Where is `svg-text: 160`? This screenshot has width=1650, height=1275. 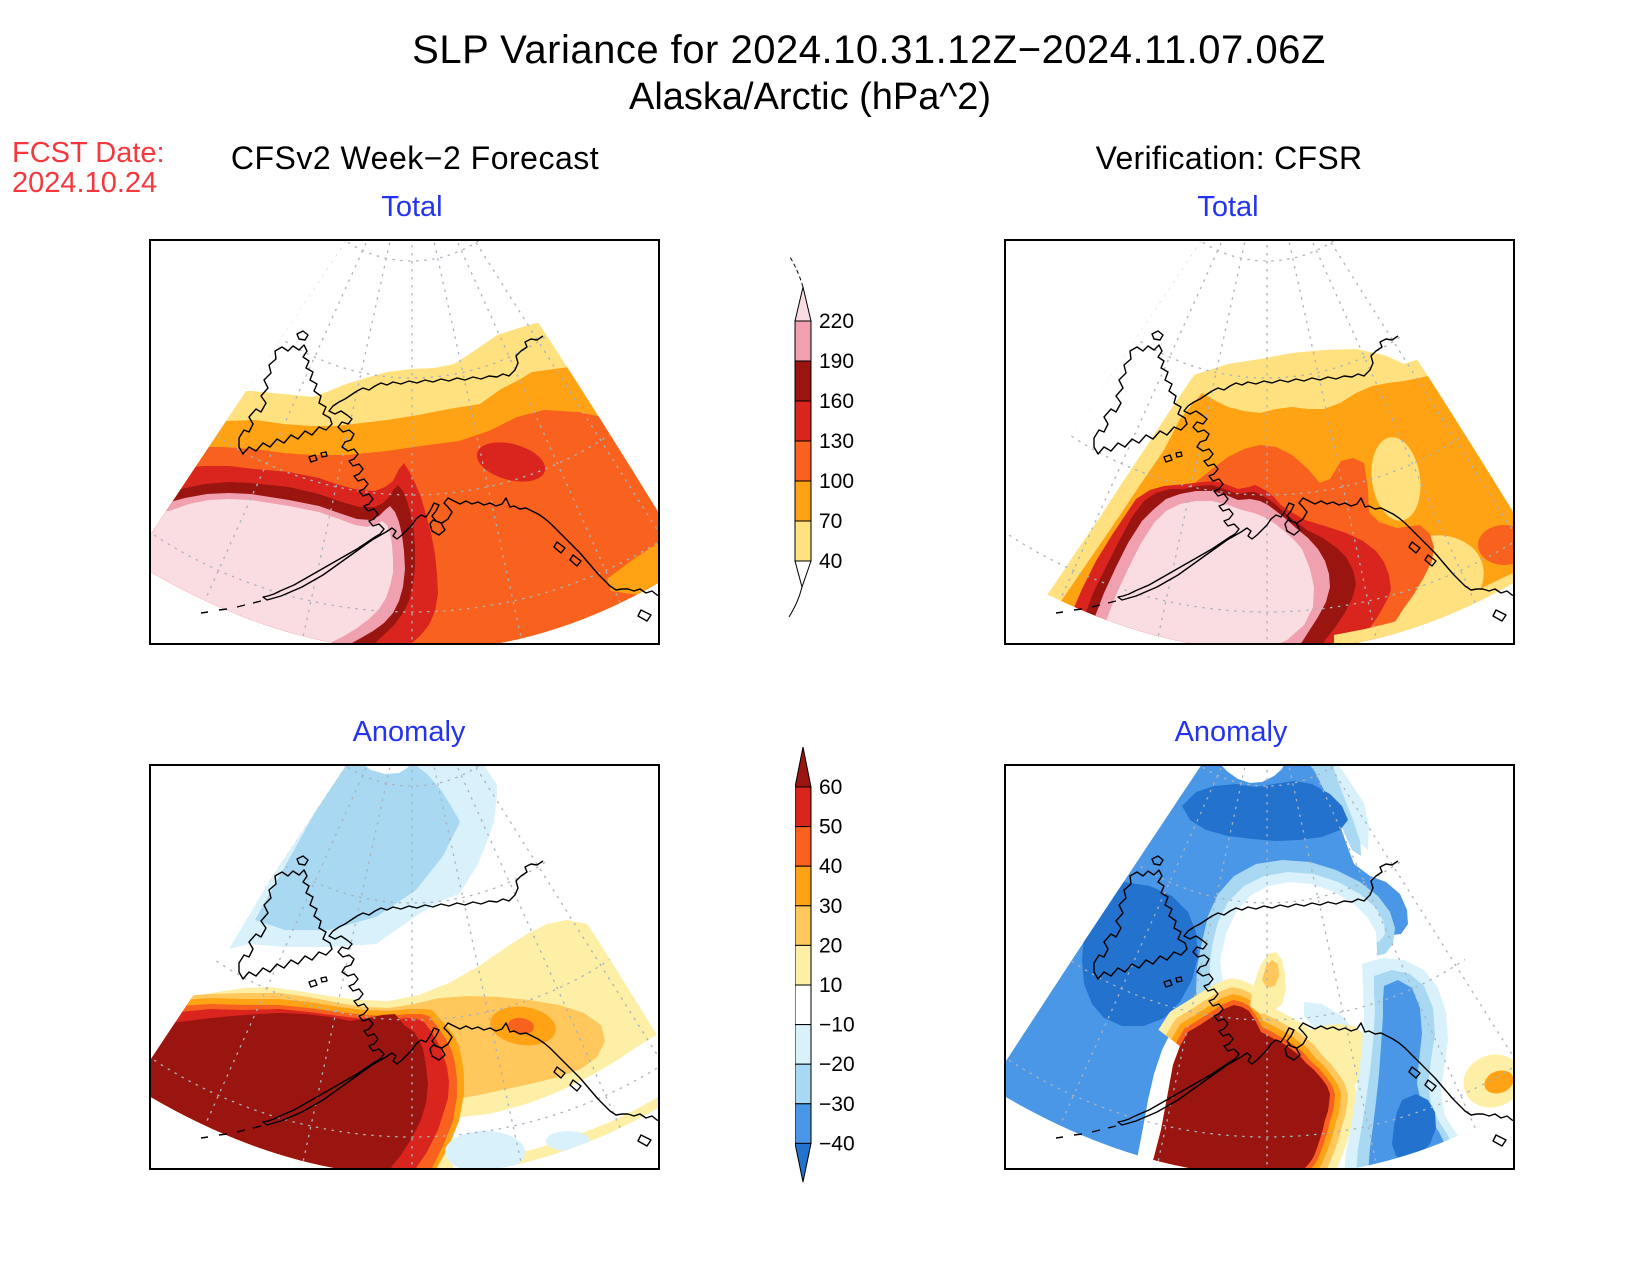
svg-text: 160 is located at coordinates (836, 401).